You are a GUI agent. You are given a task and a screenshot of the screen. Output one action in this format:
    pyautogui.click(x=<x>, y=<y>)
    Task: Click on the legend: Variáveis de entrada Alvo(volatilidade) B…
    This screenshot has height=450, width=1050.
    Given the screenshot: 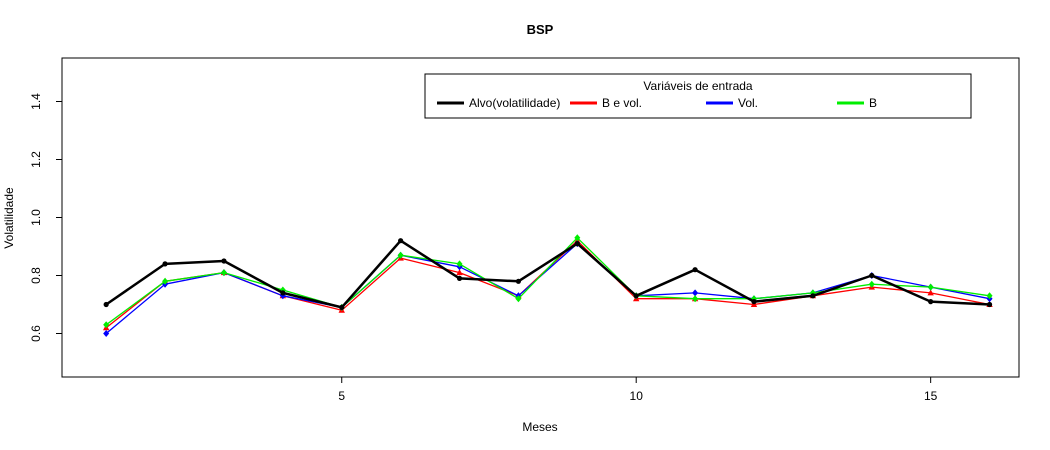 What is the action you would take?
    pyautogui.click(x=698, y=96)
    